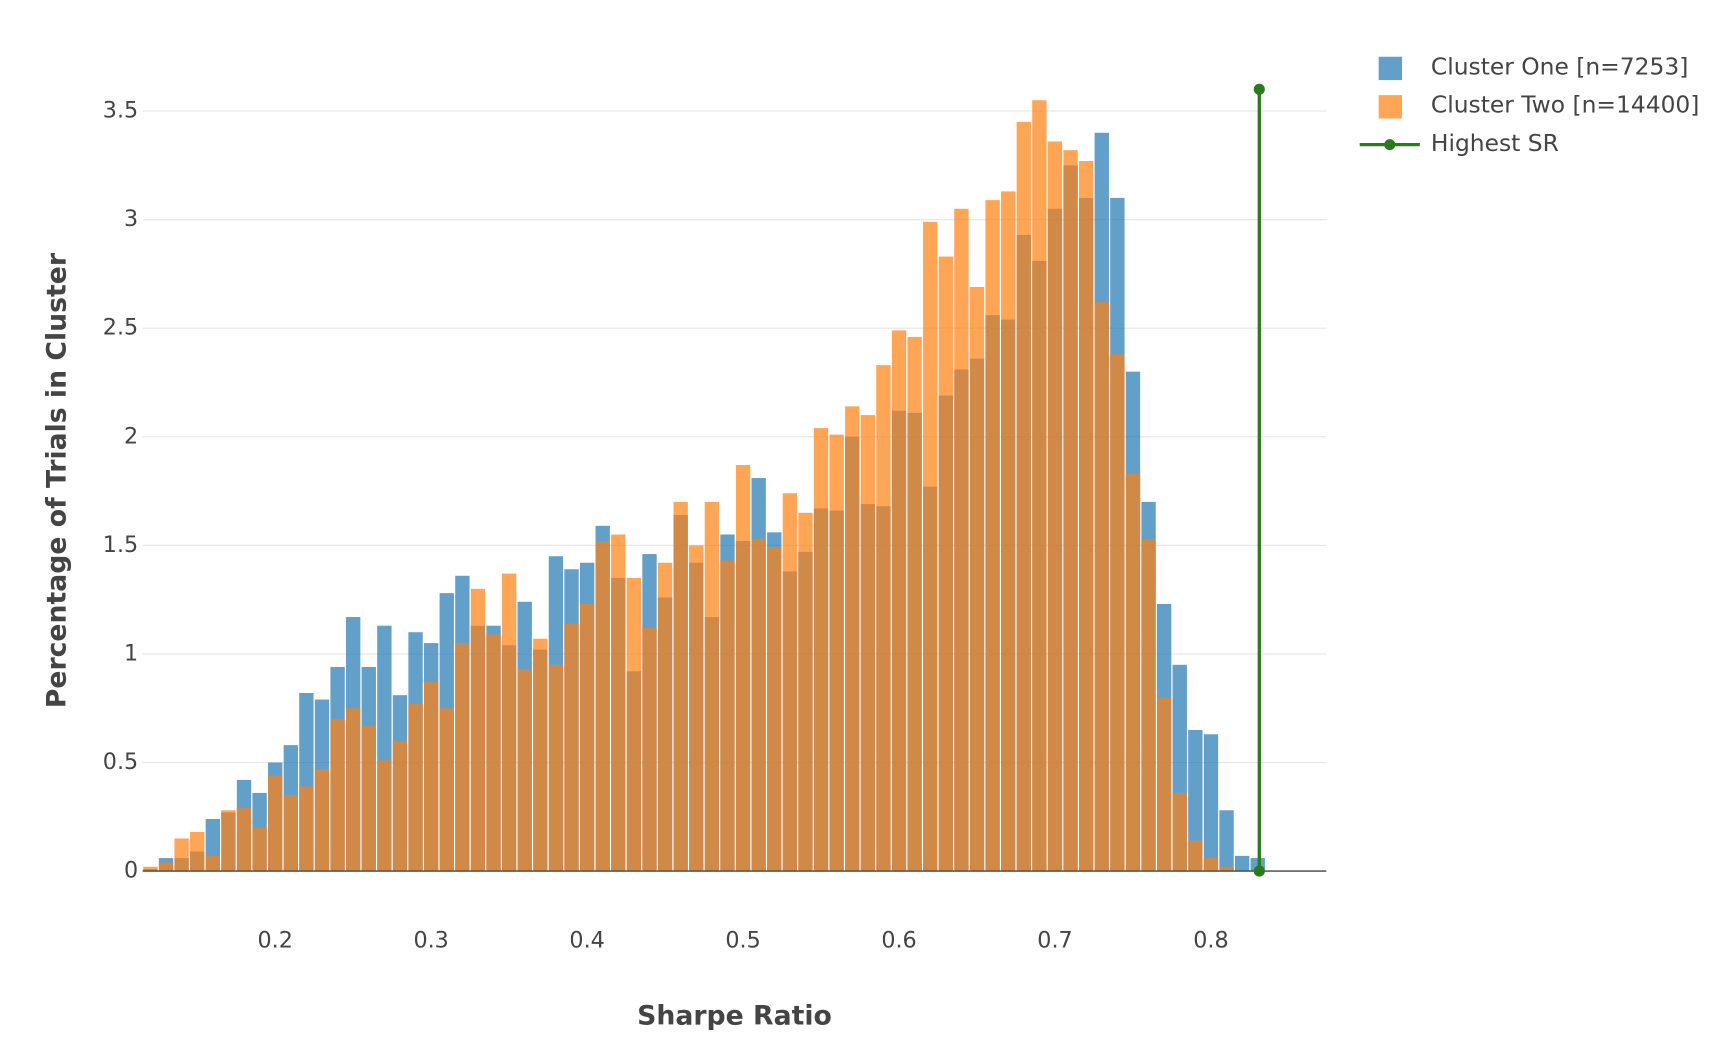  What do you see at coordinates (275, 941) in the screenshot?
I see `x-tick-label: 0.2` at bounding box center [275, 941].